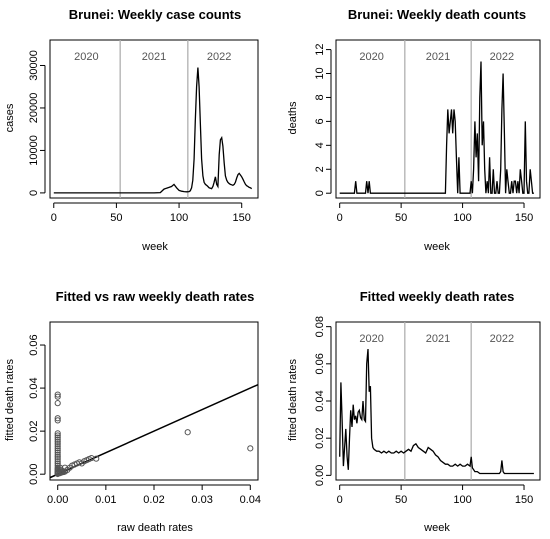 This screenshot has height=539, width=550. I want to click on y-tick-label: 30000, so click(34, 65).